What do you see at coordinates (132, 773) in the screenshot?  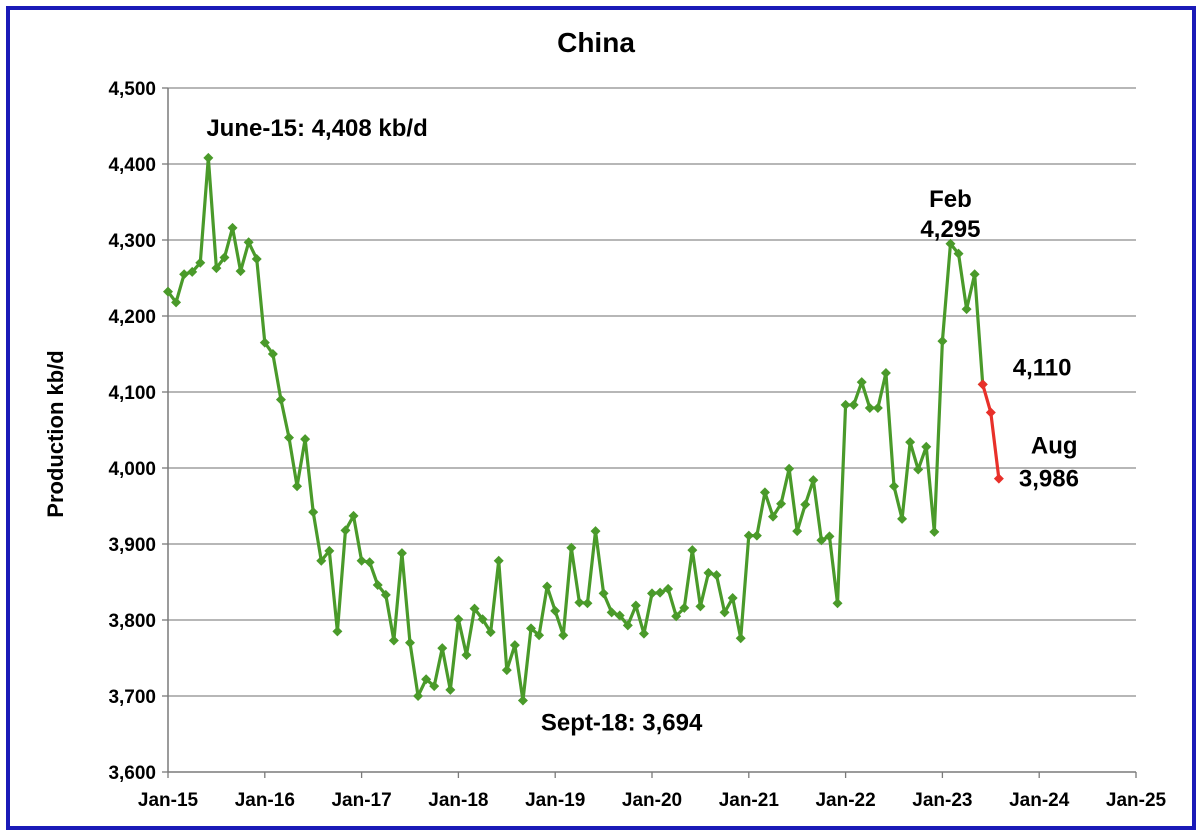 I see `y-tick-label: 3,600` at bounding box center [132, 773].